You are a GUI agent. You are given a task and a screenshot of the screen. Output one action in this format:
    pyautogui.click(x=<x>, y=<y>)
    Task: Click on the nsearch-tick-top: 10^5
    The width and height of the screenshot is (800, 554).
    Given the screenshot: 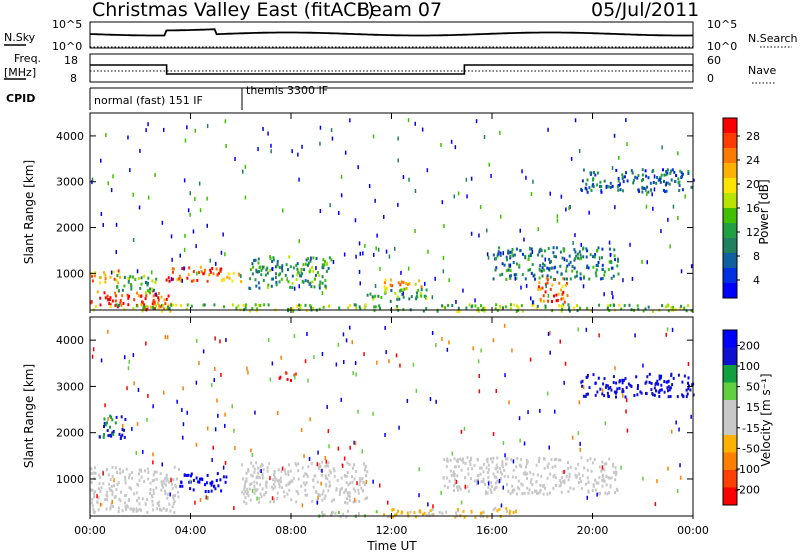 What is the action you would take?
    pyautogui.click(x=722, y=24)
    